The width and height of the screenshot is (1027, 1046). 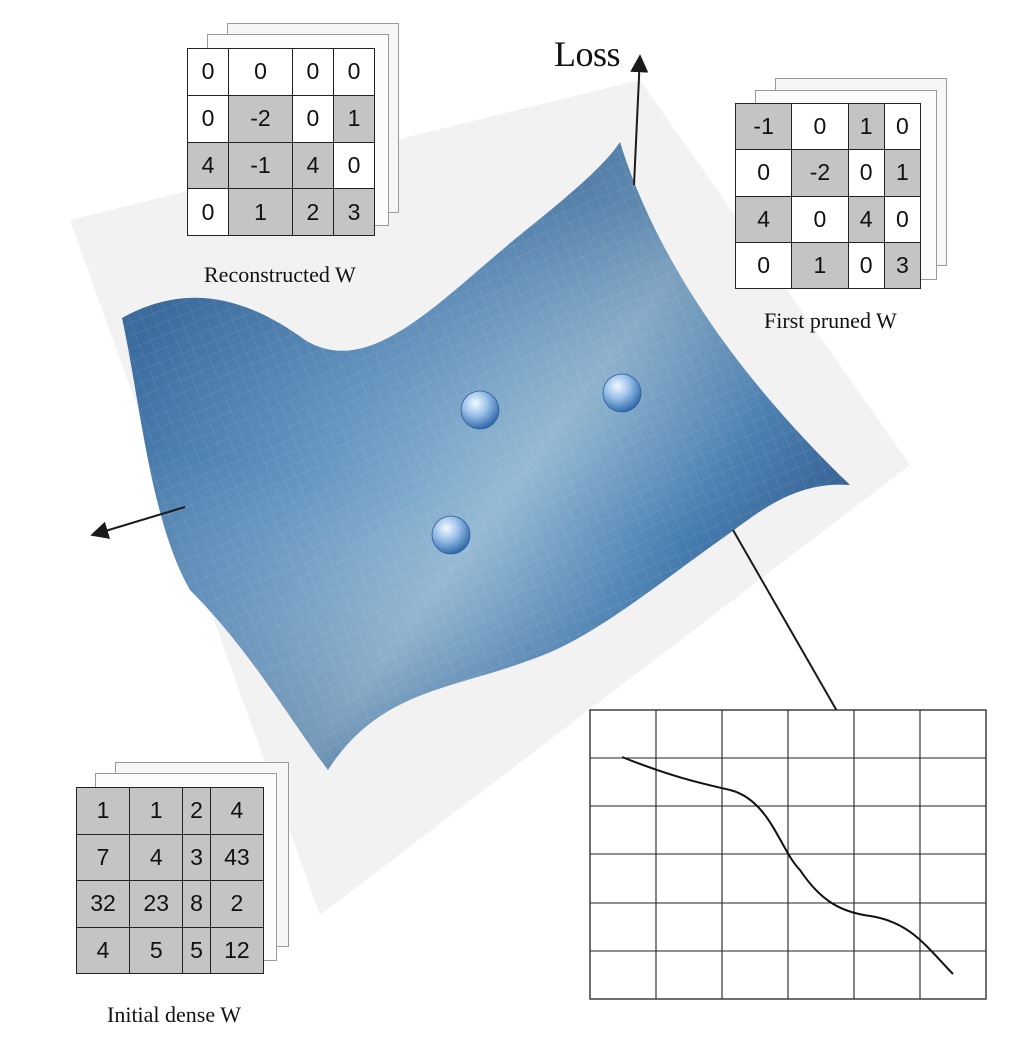 I want to click on first-pruned-w-cell: -2, so click(x=820, y=173).